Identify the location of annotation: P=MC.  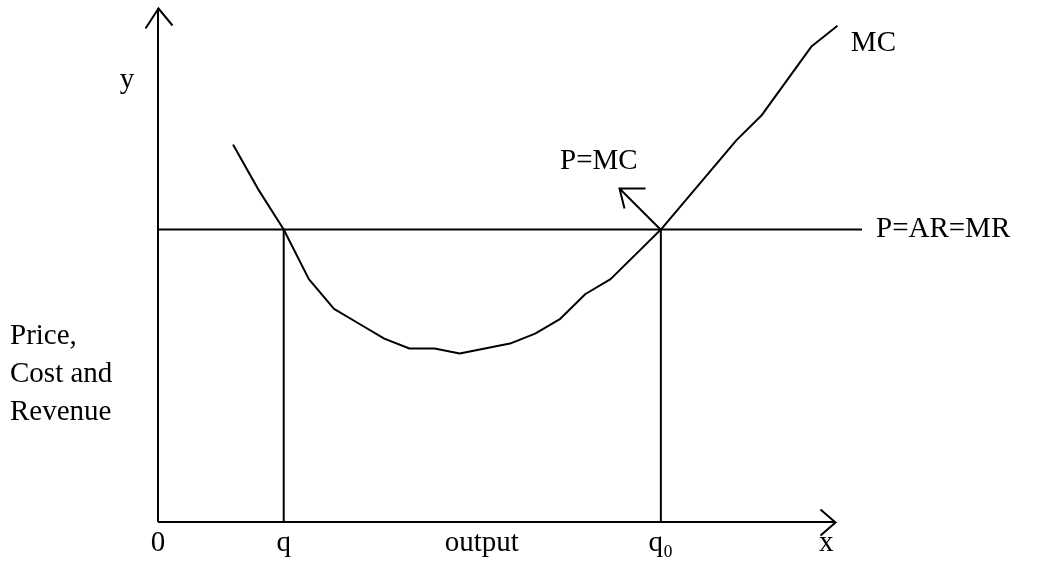
(599, 158).